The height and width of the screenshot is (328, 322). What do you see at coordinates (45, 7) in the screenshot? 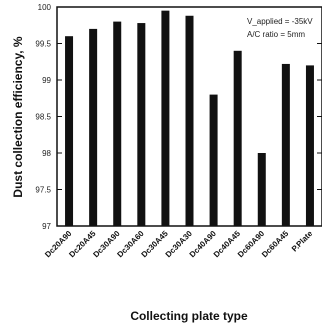
I see `y-tick-label: 100` at bounding box center [45, 7].